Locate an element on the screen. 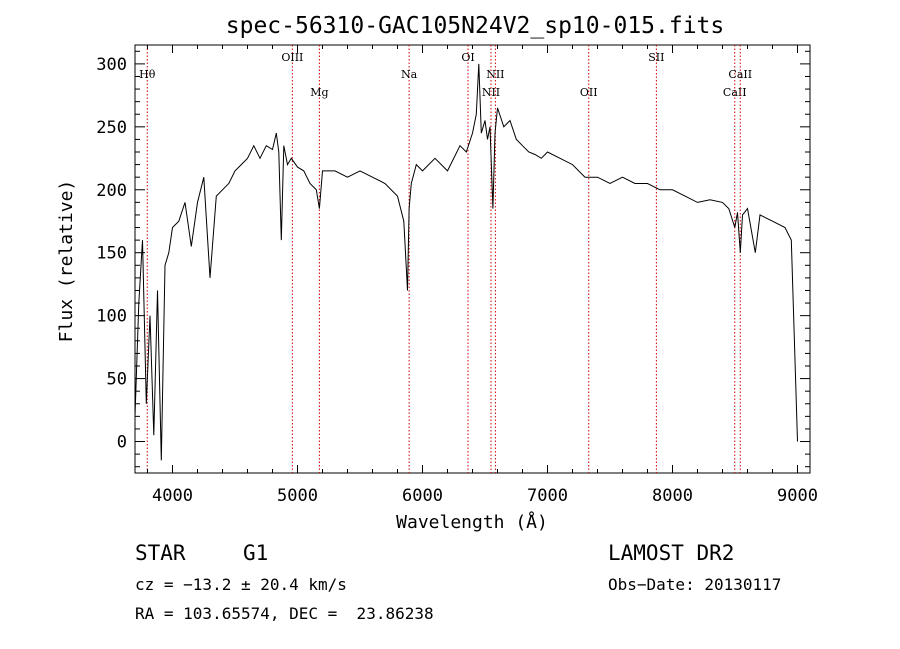 The height and width of the screenshot is (649, 900). line-marker-label: OII is located at coordinates (589, 92).